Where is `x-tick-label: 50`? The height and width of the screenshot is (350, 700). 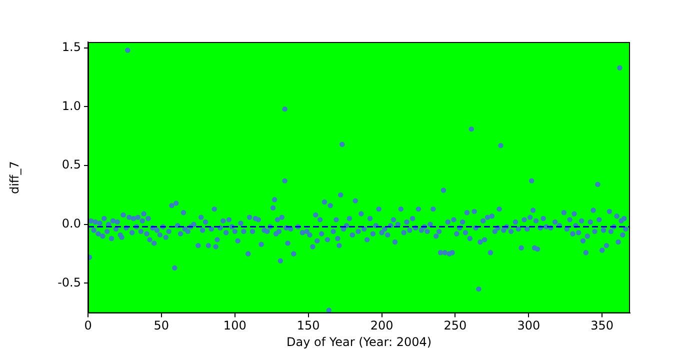 x-tick-label: 50 is located at coordinates (162, 325).